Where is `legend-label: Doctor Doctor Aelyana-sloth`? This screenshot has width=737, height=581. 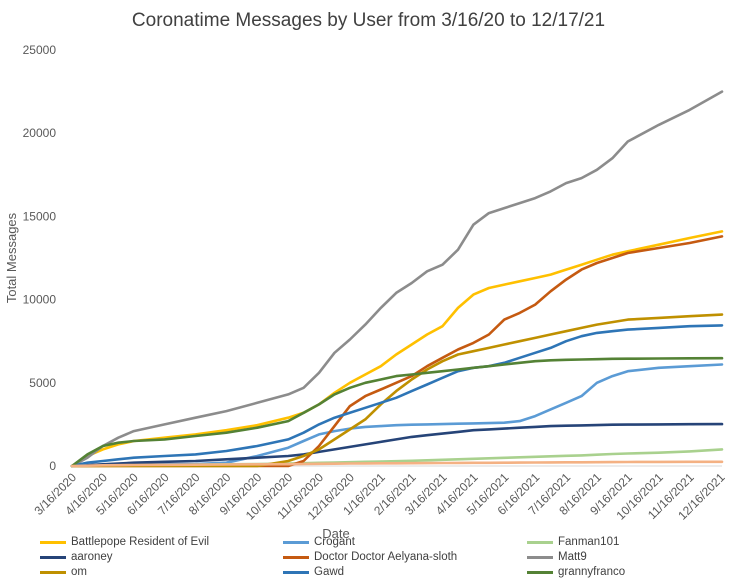 legend-label: Doctor Doctor Aelyana-sloth is located at coordinates (386, 557).